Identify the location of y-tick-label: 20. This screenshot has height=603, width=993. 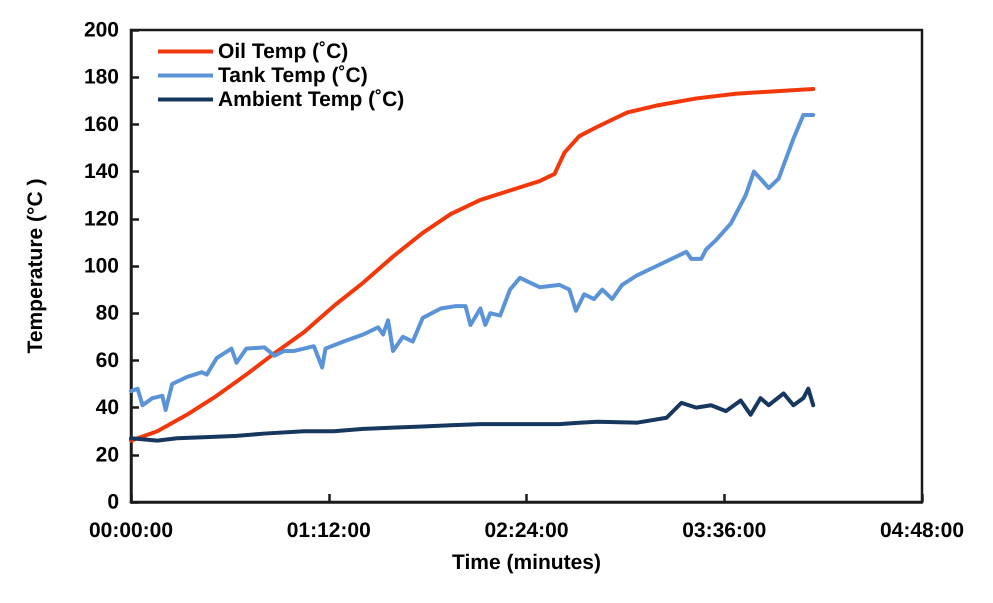
(107, 454).